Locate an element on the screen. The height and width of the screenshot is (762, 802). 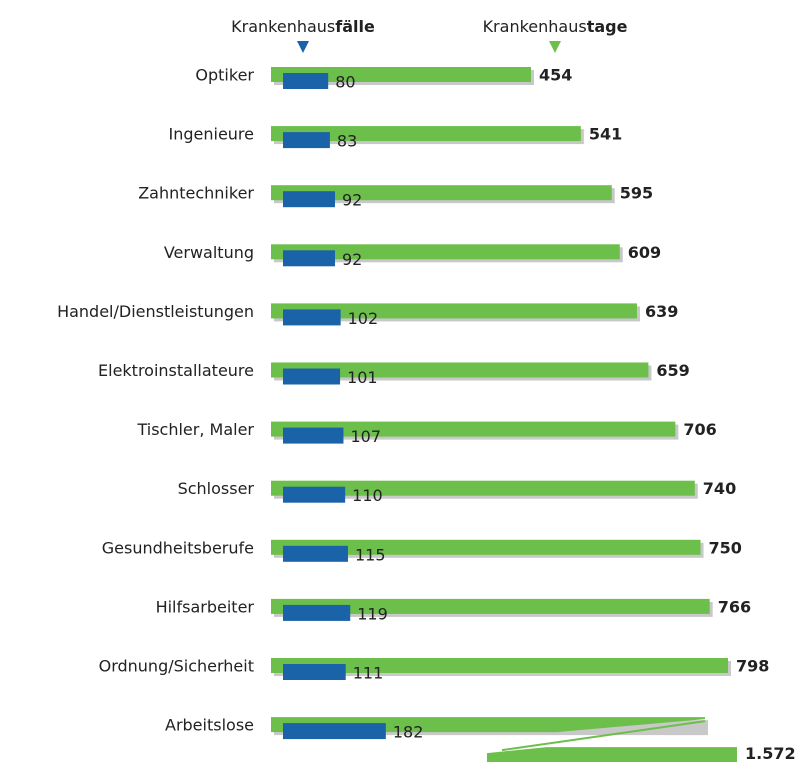
category-label: Ordnung/Sicherheit is located at coordinates (176, 666).